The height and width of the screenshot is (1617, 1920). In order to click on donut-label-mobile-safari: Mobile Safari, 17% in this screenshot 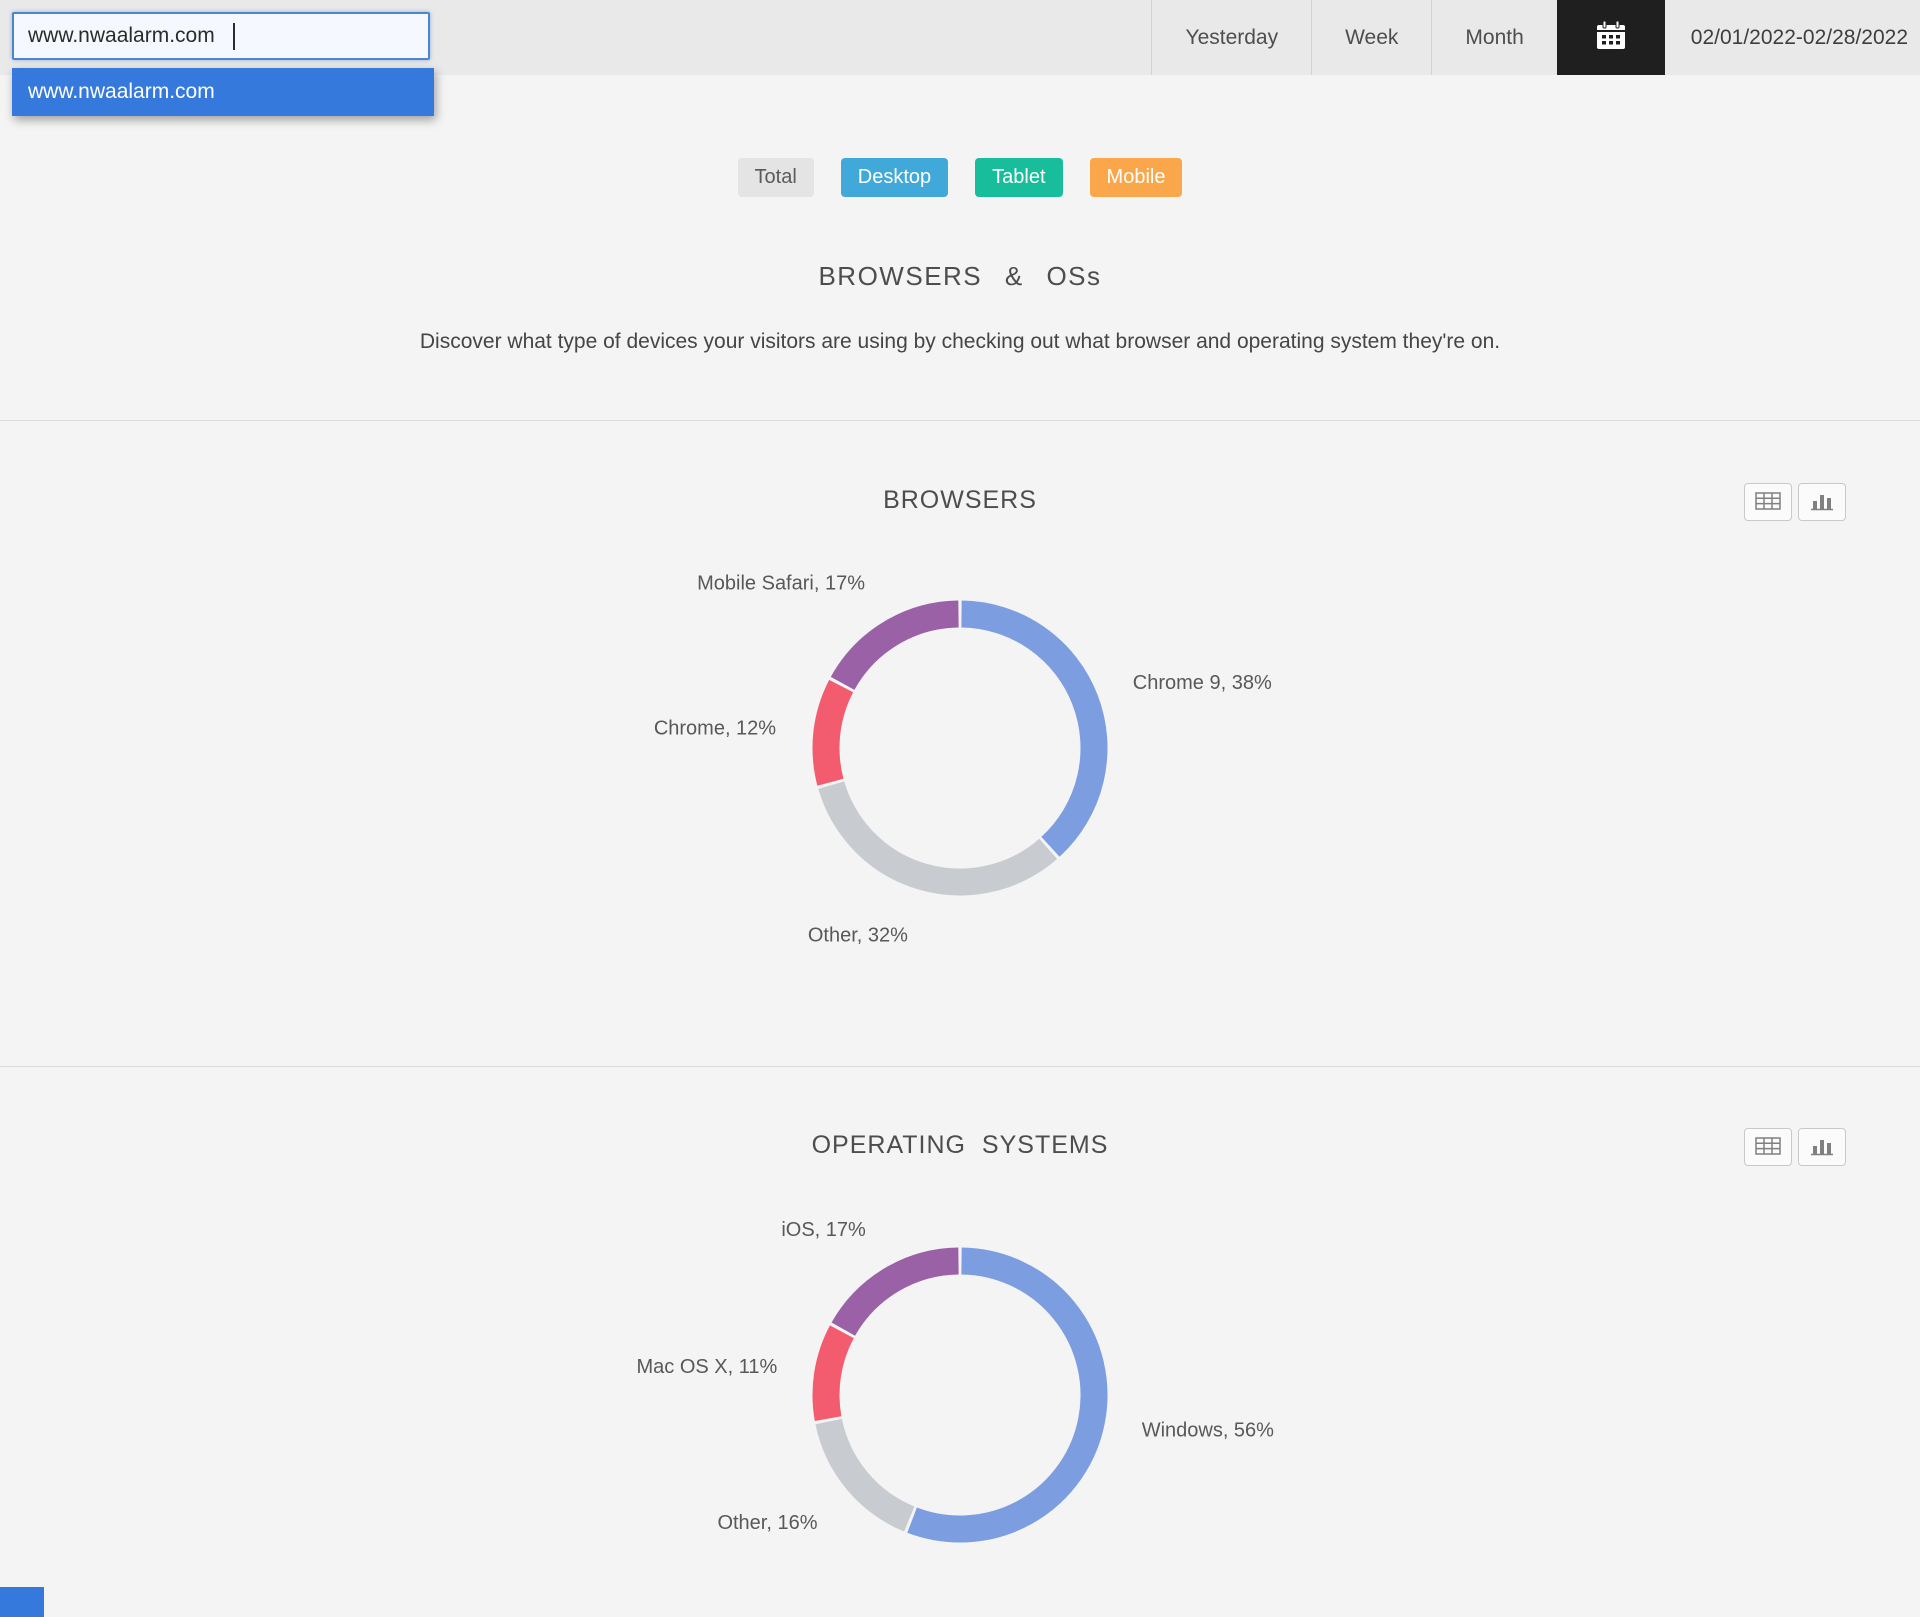, I will do `click(781, 583)`.